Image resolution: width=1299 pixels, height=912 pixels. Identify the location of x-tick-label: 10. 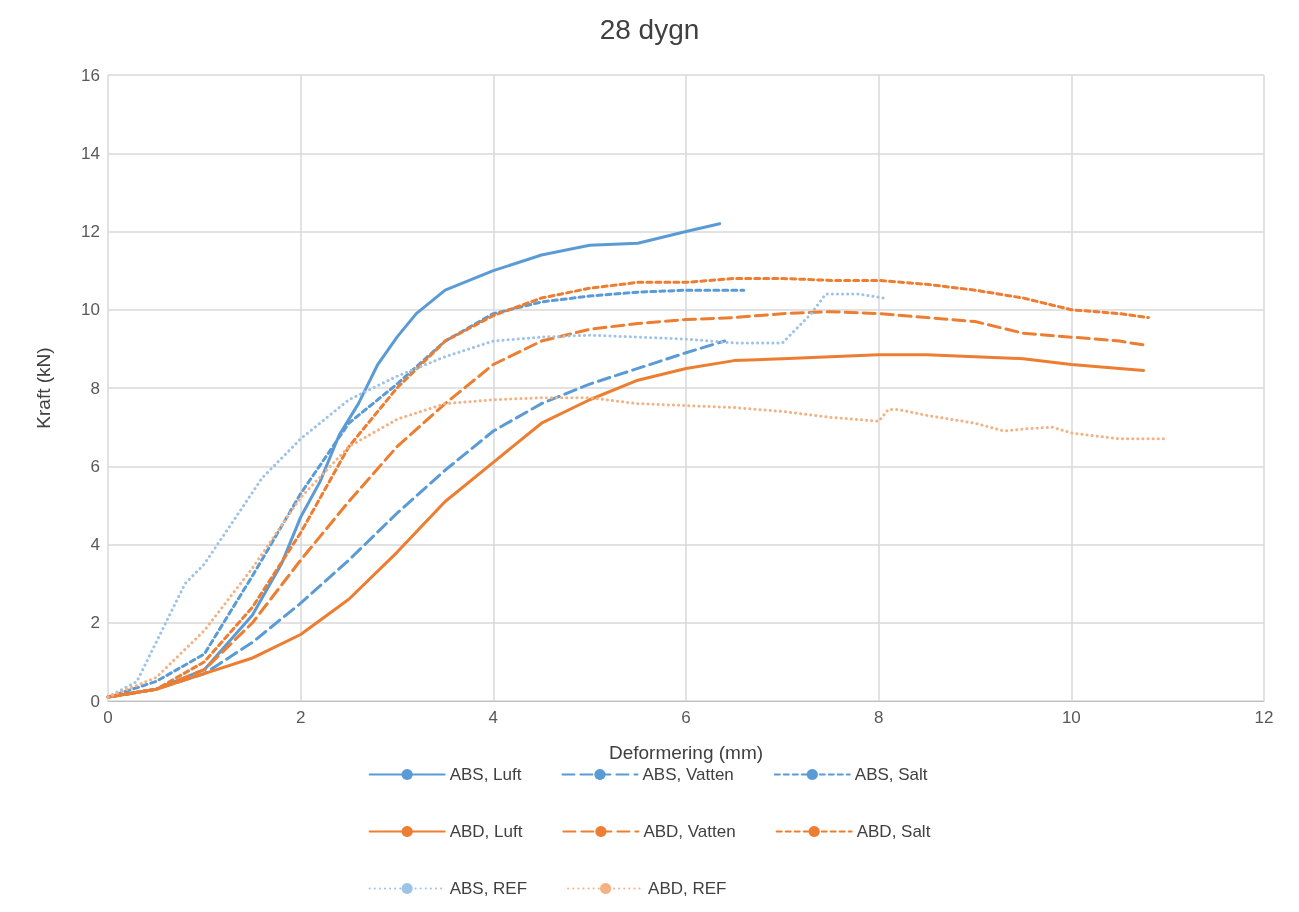
(1071, 717).